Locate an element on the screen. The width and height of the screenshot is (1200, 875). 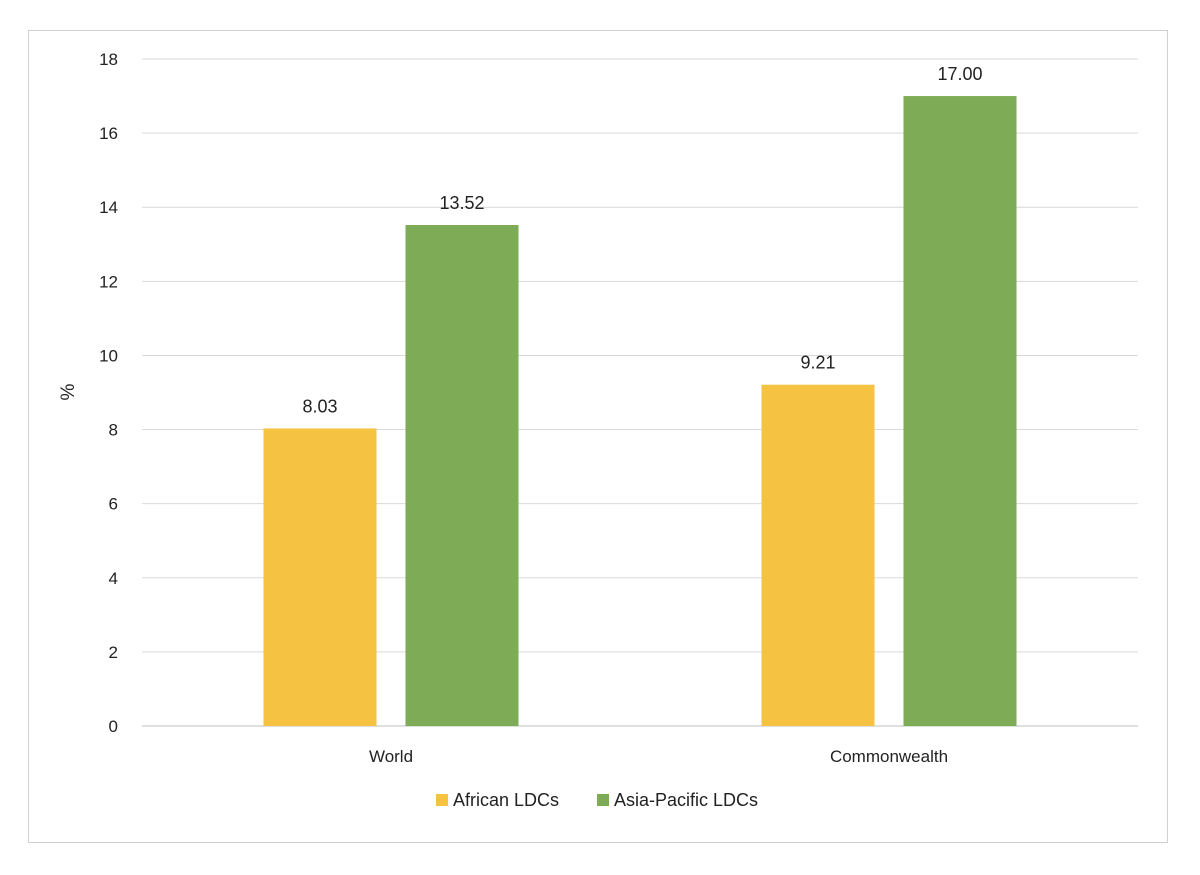
y-tick-label: 18 is located at coordinates (108, 59).